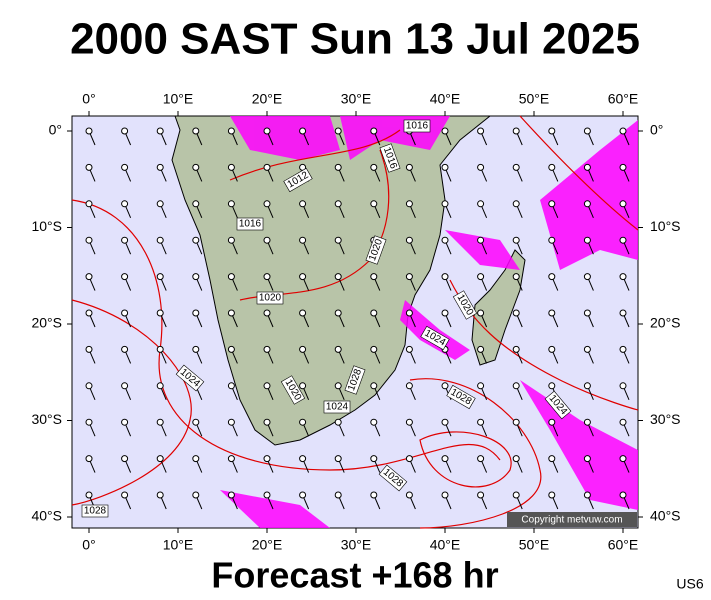 This screenshot has height=600, width=711. I want to click on footer: Forecast +168 hr, so click(354, 575).